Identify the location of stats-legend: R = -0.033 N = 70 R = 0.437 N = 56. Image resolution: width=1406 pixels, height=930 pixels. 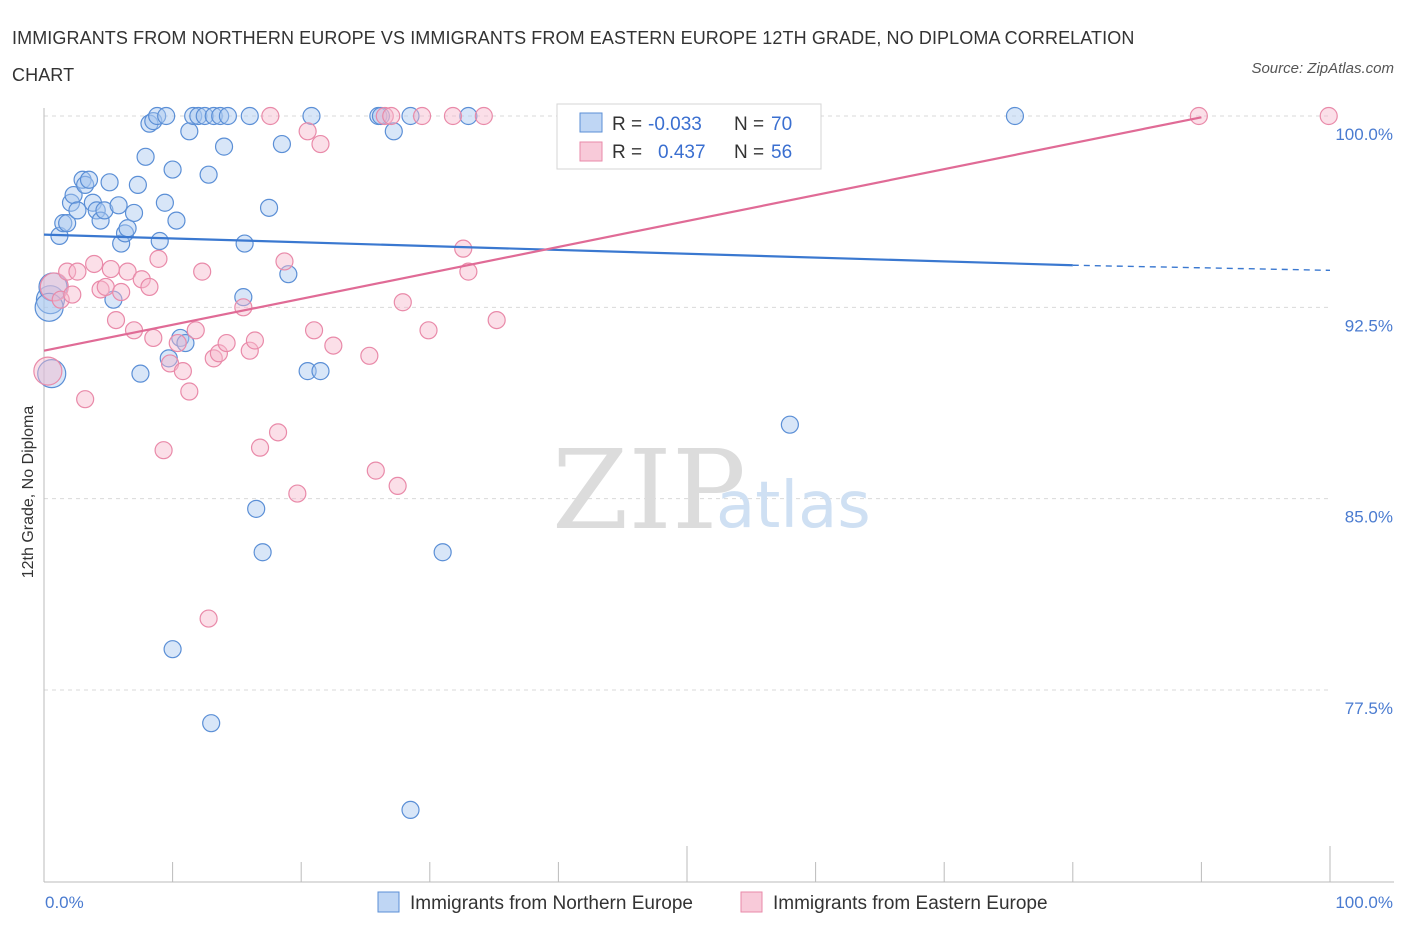
(689, 136).